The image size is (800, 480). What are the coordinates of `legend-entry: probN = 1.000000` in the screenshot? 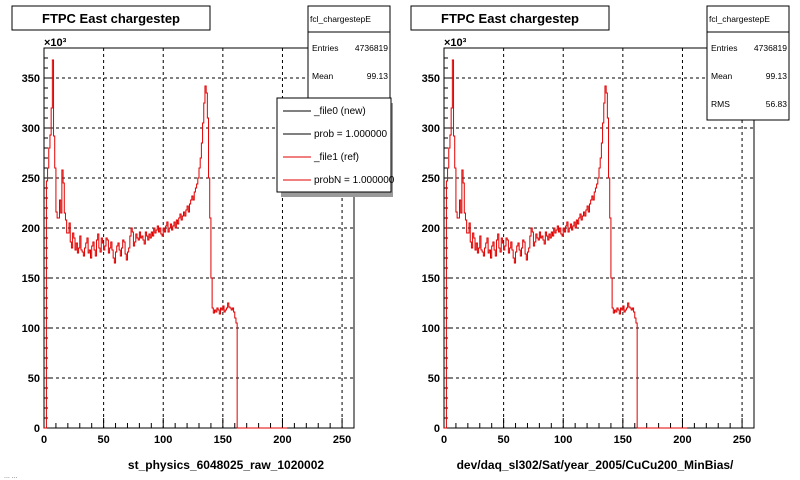 It's located at (354, 180).